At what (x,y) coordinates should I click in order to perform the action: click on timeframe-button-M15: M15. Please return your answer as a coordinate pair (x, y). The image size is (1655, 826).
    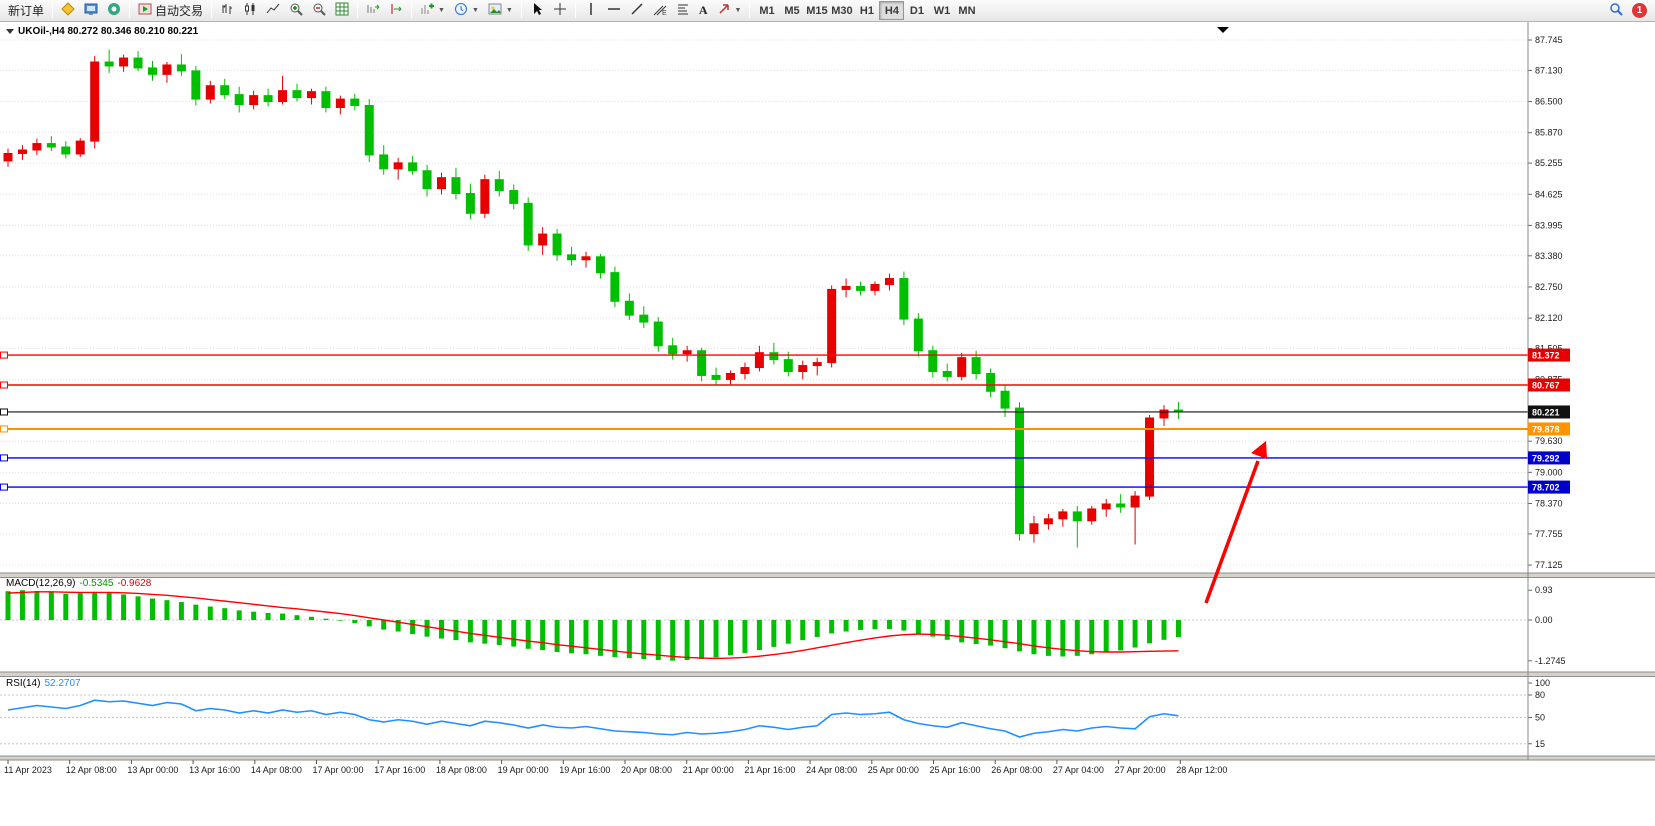
    Looking at the image, I should click on (816, 10).